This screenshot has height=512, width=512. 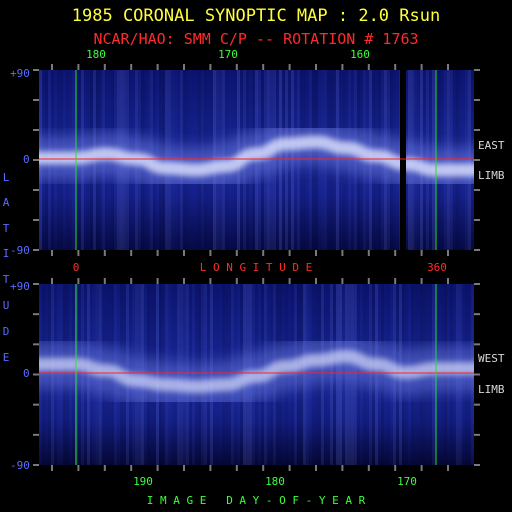 I want to click on day-of-year-axis-label: I M A G E D A Y - O F - Y E A R, so click(x=256, y=500).